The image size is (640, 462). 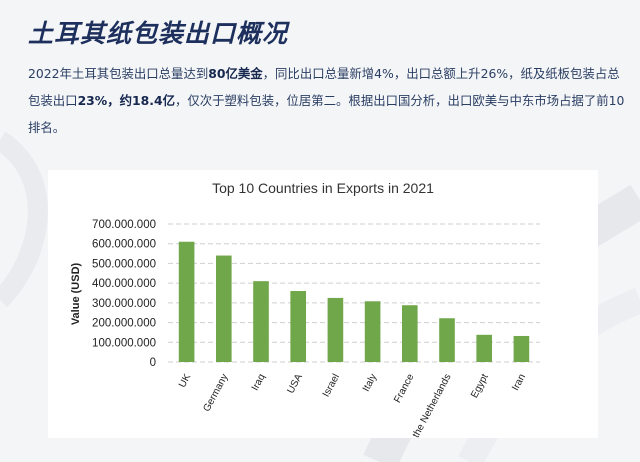 I want to click on x-tick-label: Israel, so click(x=331, y=385).